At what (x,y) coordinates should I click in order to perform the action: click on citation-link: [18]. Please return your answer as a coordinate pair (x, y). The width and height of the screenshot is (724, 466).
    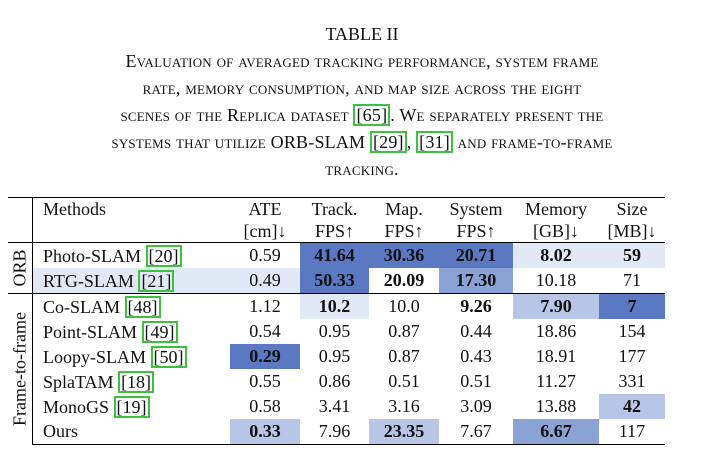
    Looking at the image, I should click on (136, 381).